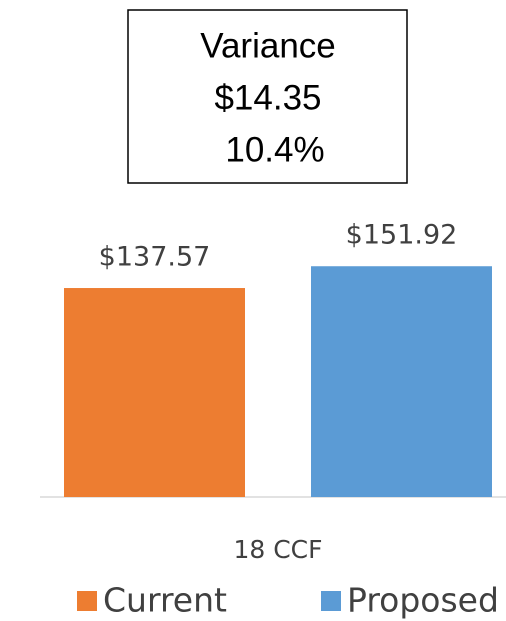 Image resolution: width=506 pixels, height=621 pixels. What do you see at coordinates (423, 600) in the screenshot?
I see `legend-label: Proposed` at bounding box center [423, 600].